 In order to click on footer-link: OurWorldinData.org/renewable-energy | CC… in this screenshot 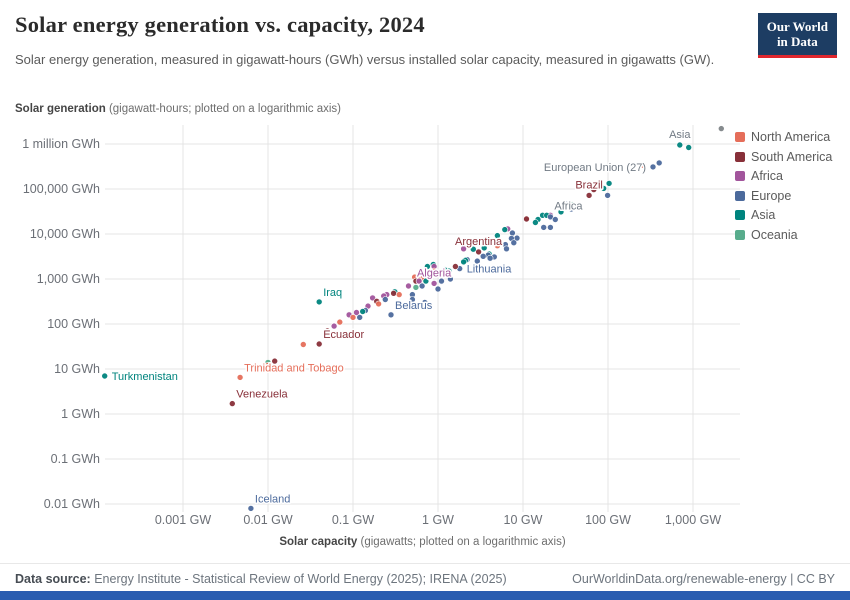, I will do `click(703, 579)`.